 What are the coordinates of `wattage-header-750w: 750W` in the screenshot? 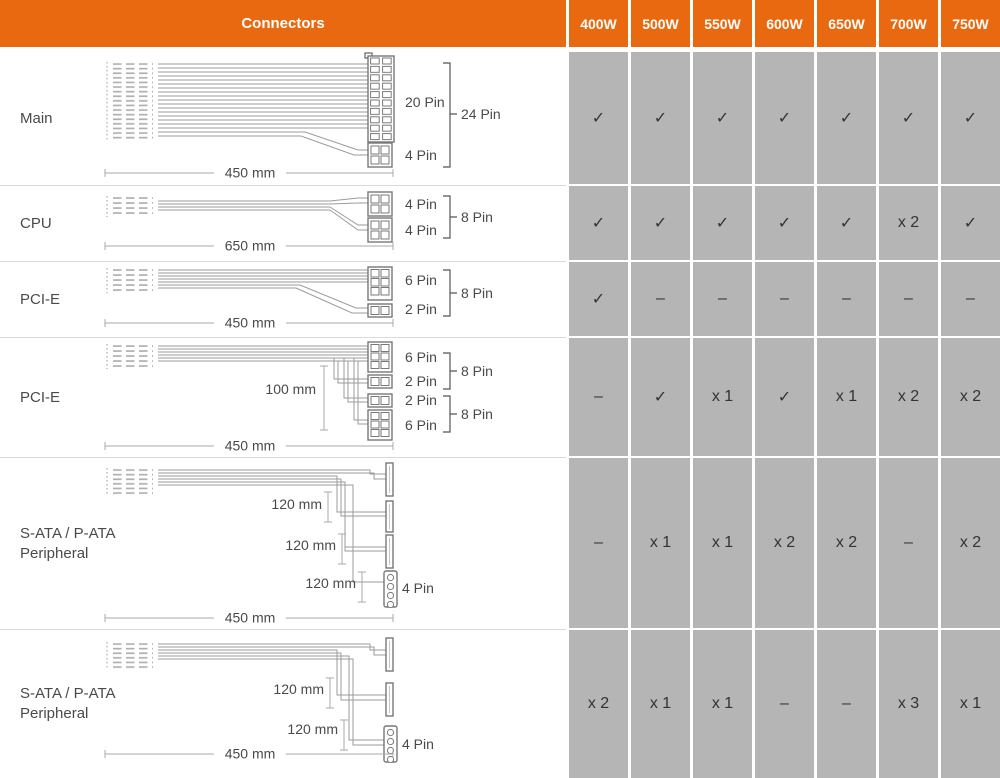 It's located at (969, 26).